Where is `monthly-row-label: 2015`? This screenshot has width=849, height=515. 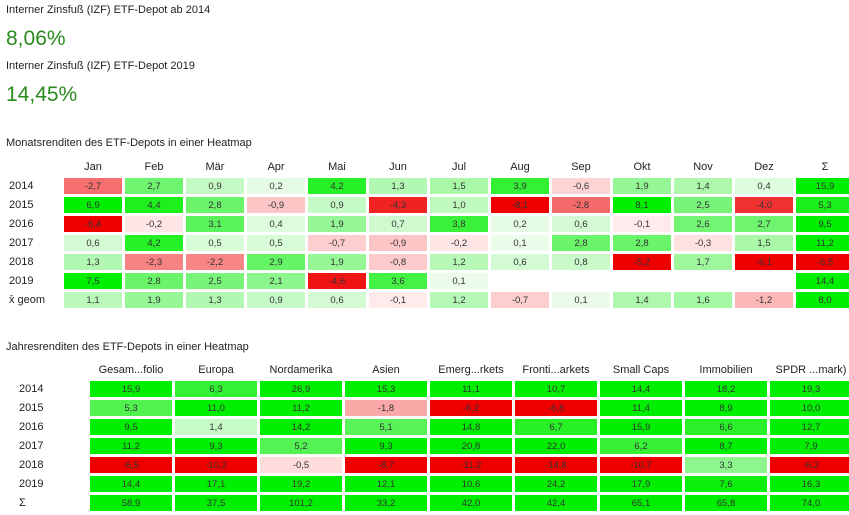 monthly-row-label: 2015 is located at coordinates (21, 205).